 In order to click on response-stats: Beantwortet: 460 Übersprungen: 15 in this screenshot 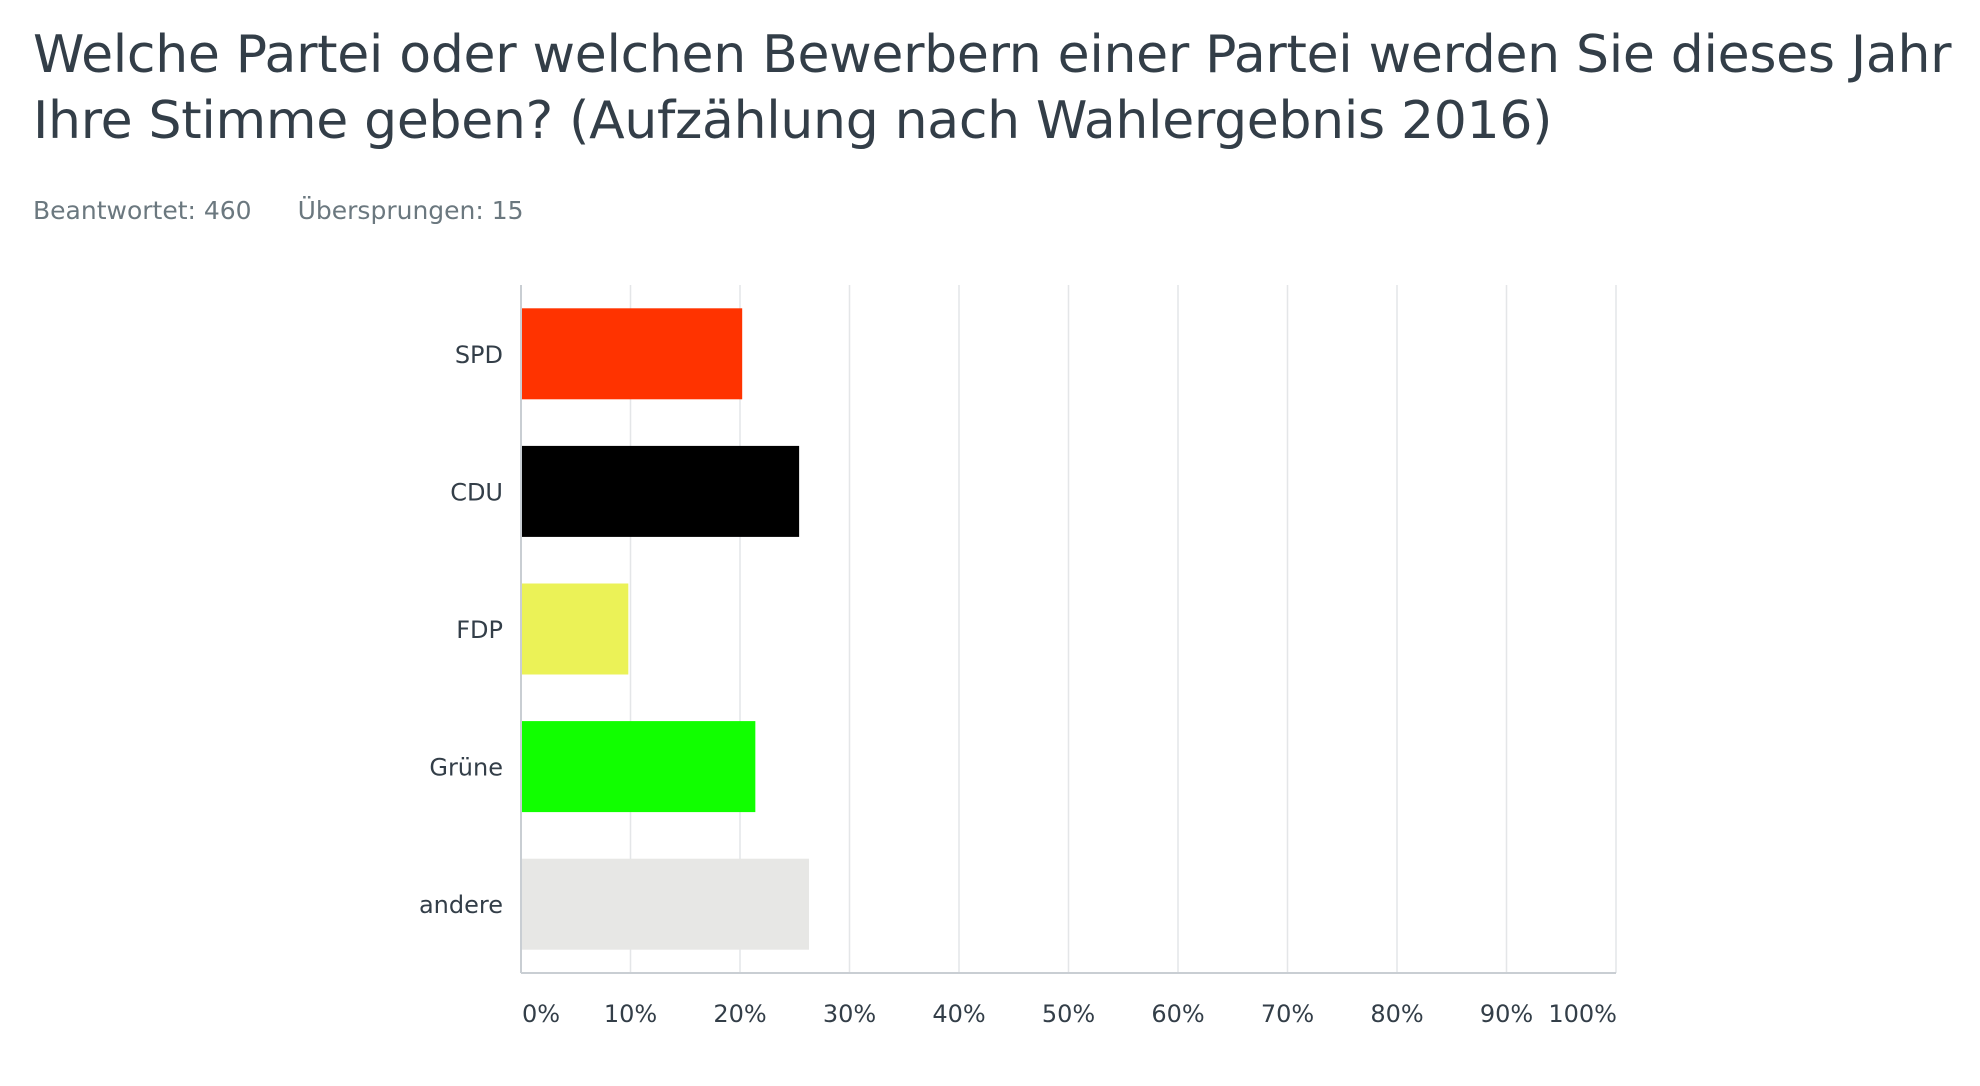, I will do `click(278, 211)`.